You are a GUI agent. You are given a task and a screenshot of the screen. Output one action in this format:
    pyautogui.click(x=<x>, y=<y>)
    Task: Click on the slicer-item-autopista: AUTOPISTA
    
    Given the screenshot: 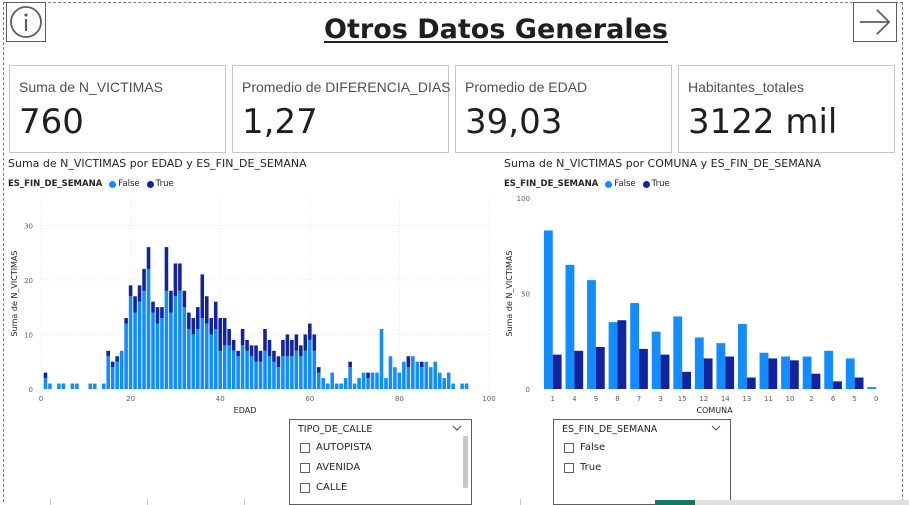 What is the action you would take?
    pyautogui.click(x=336, y=447)
    